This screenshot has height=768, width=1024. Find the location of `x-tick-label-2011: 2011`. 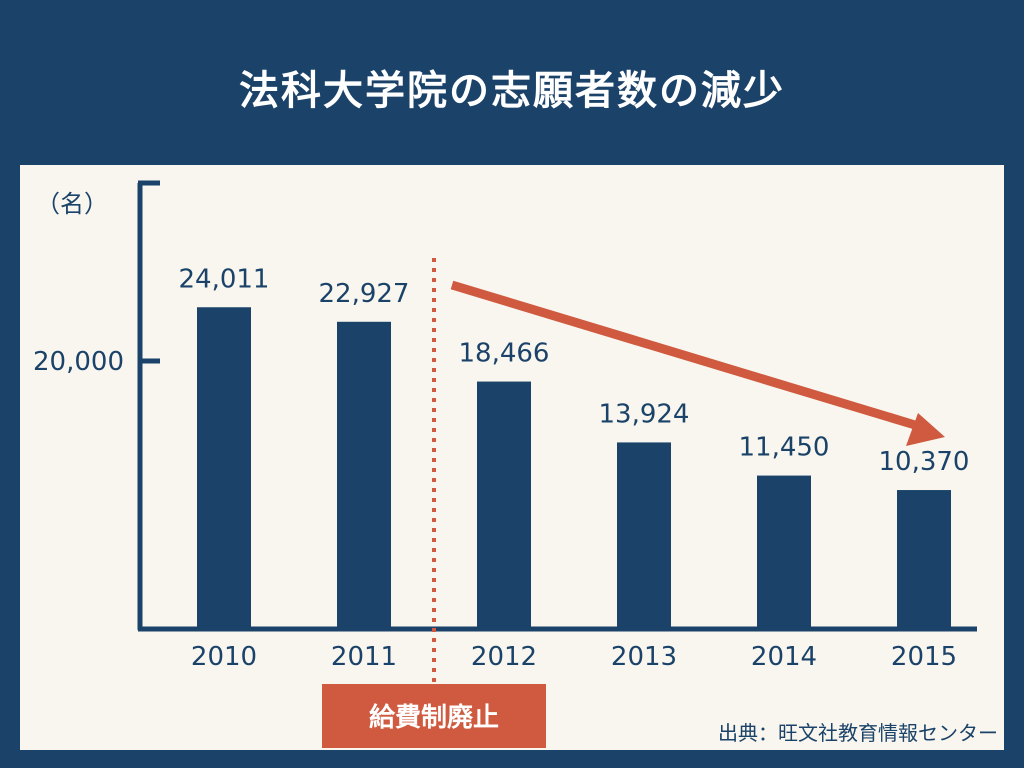

x-tick-label-2011: 2011 is located at coordinates (364, 657).